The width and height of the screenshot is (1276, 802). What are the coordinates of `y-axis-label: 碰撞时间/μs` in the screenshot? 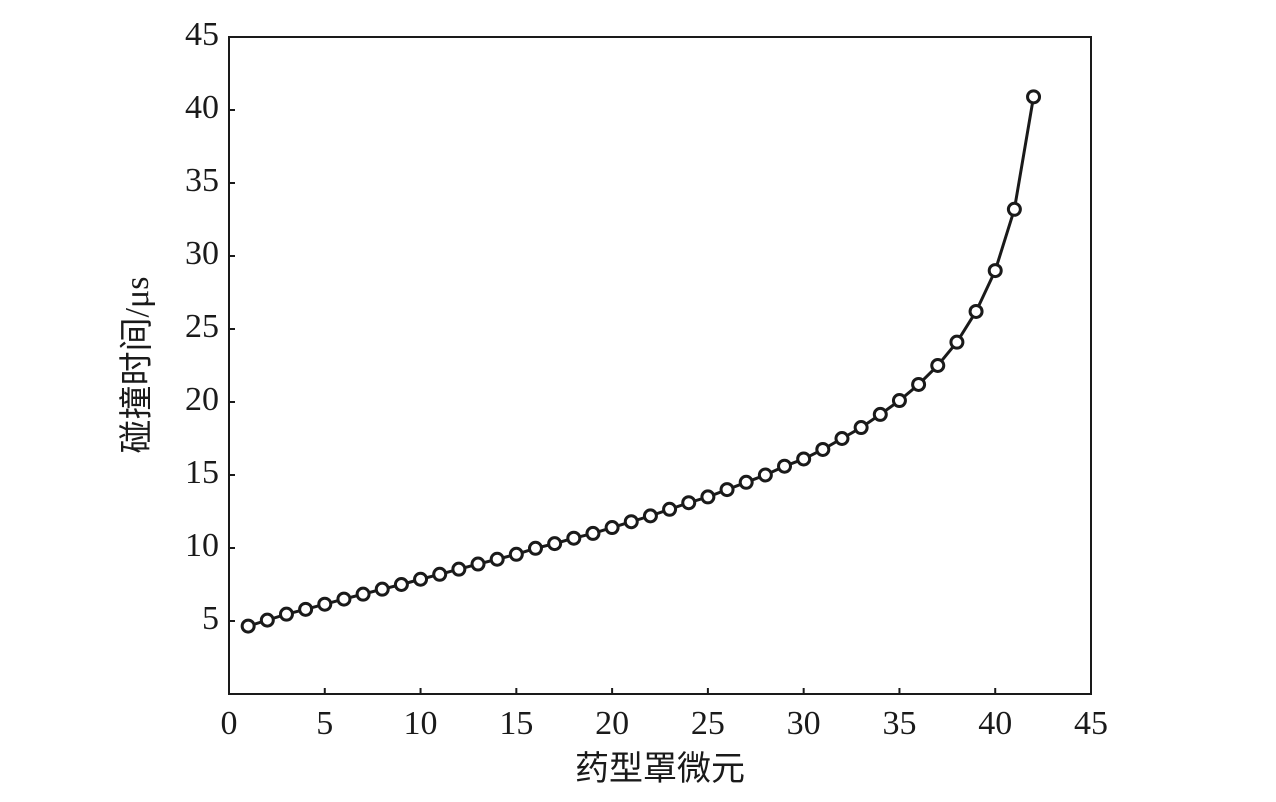 It's located at (137, 365).